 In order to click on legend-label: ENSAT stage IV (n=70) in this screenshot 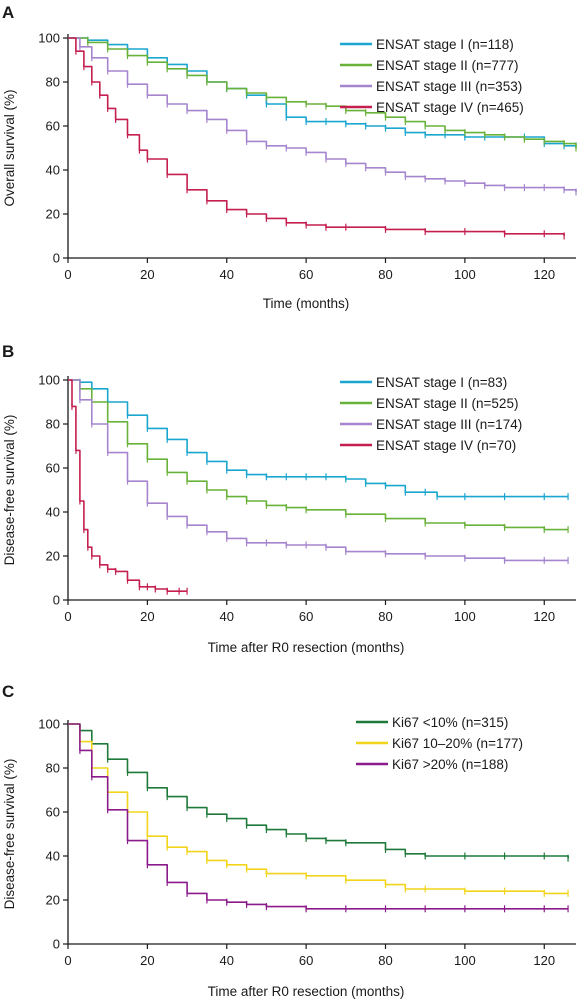, I will do `click(446, 445)`.